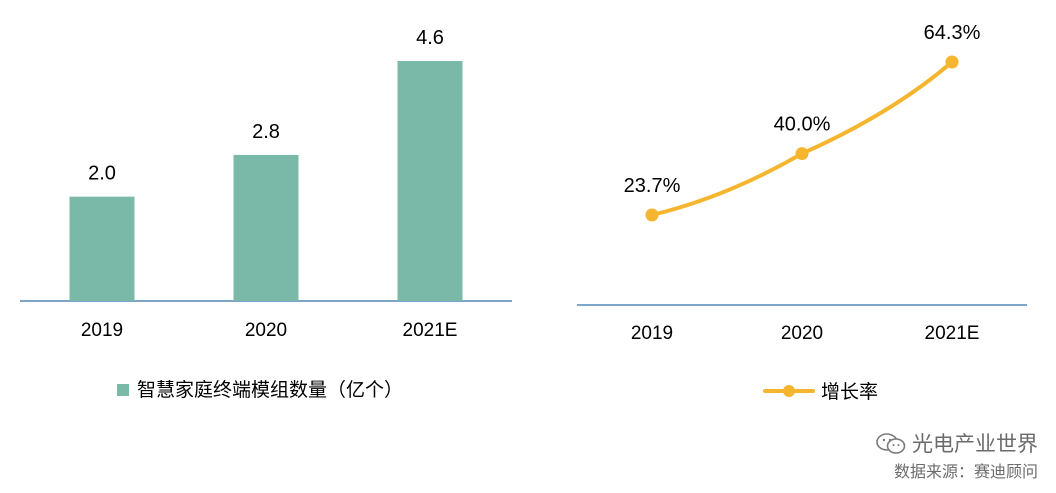 Image resolution: width=1056 pixels, height=493 pixels. What do you see at coordinates (802, 154) in the screenshot?
I see `line-point-2020` at bounding box center [802, 154].